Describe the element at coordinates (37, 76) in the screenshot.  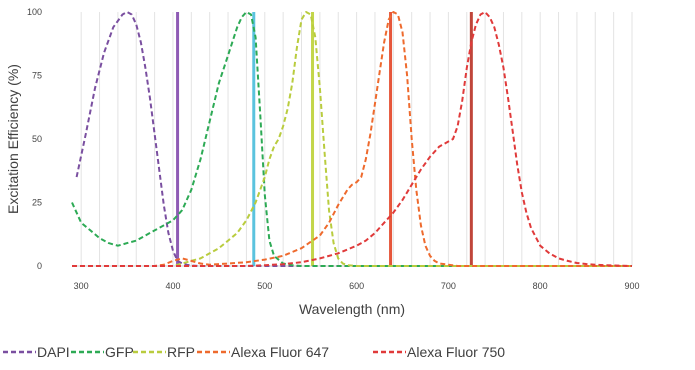
I see `y-tick-label: 75` at that location.